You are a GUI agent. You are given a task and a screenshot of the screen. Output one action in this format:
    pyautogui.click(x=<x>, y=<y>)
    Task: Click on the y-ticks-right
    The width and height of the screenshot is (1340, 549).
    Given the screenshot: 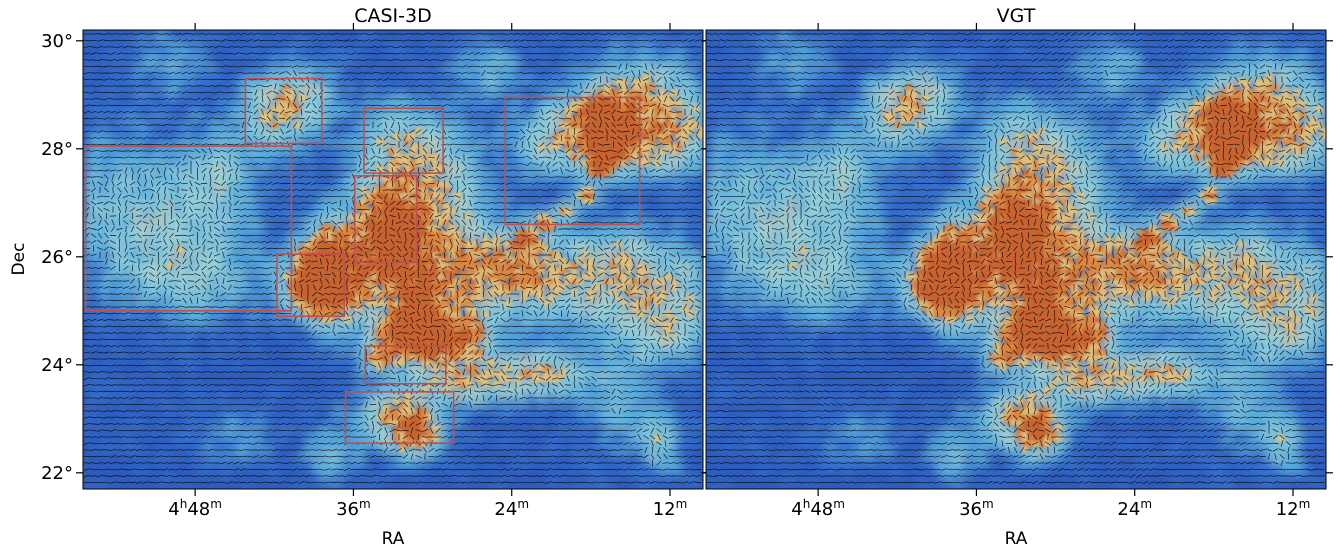 What is the action you would take?
    pyautogui.click(x=1329, y=257)
    